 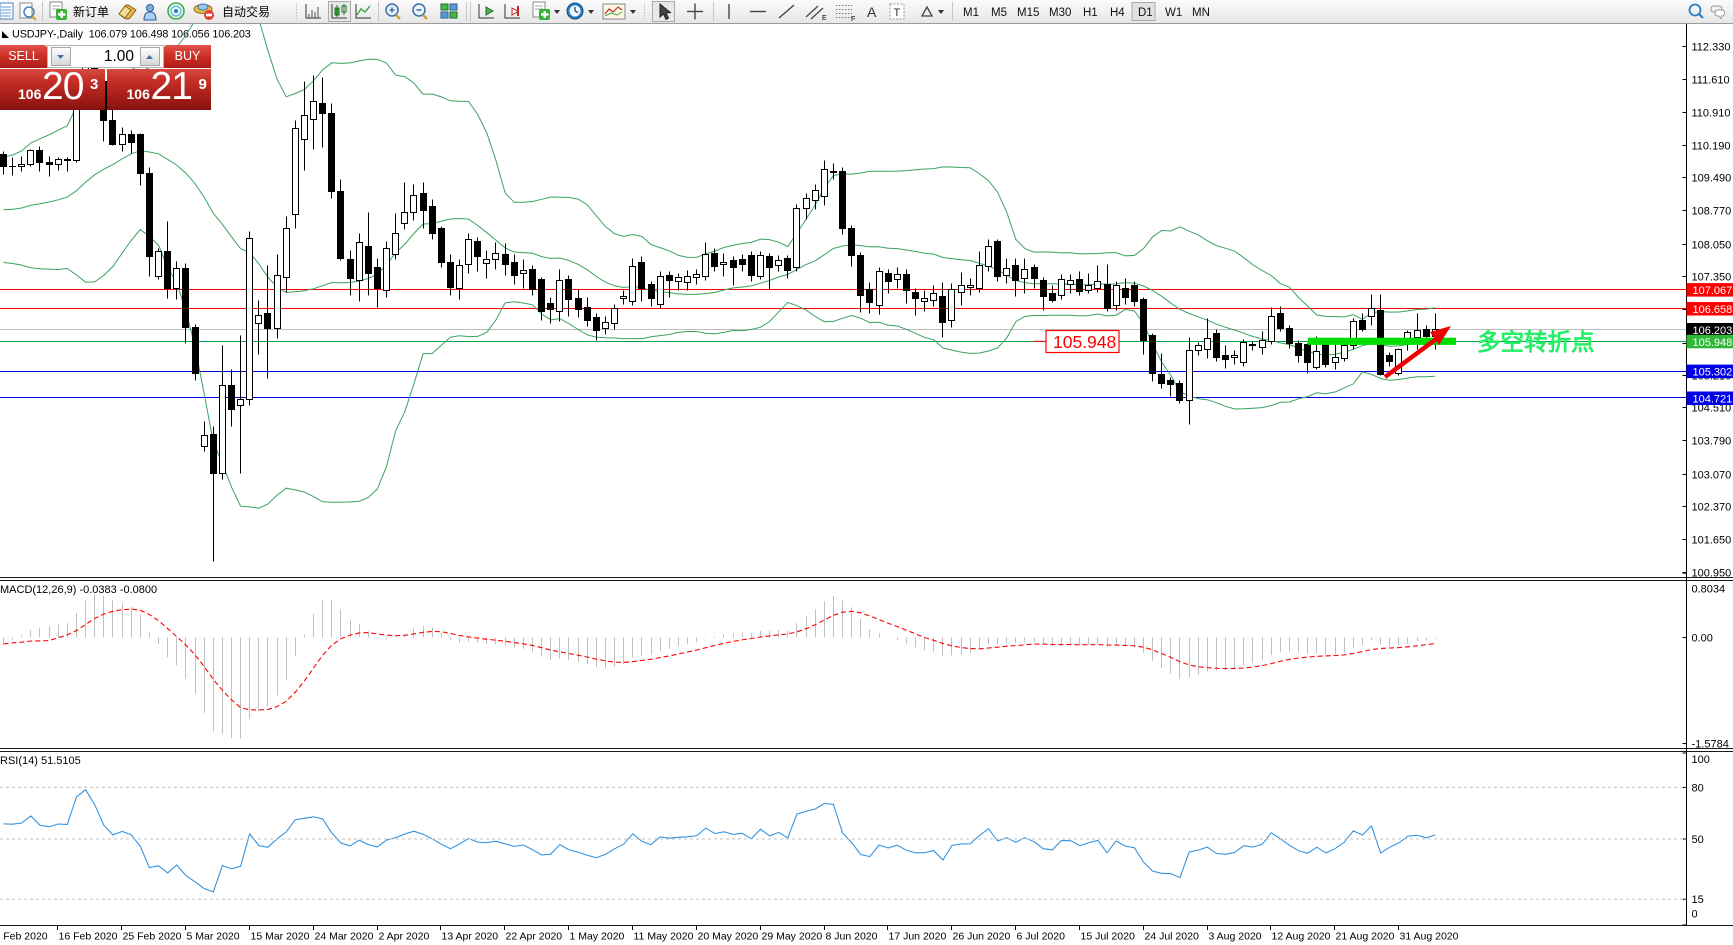 What do you see at coordinates (1235, 937) in the screenshot?
I see `svg-text: 3 Aug 2020` at bounding box center [1235, 937].